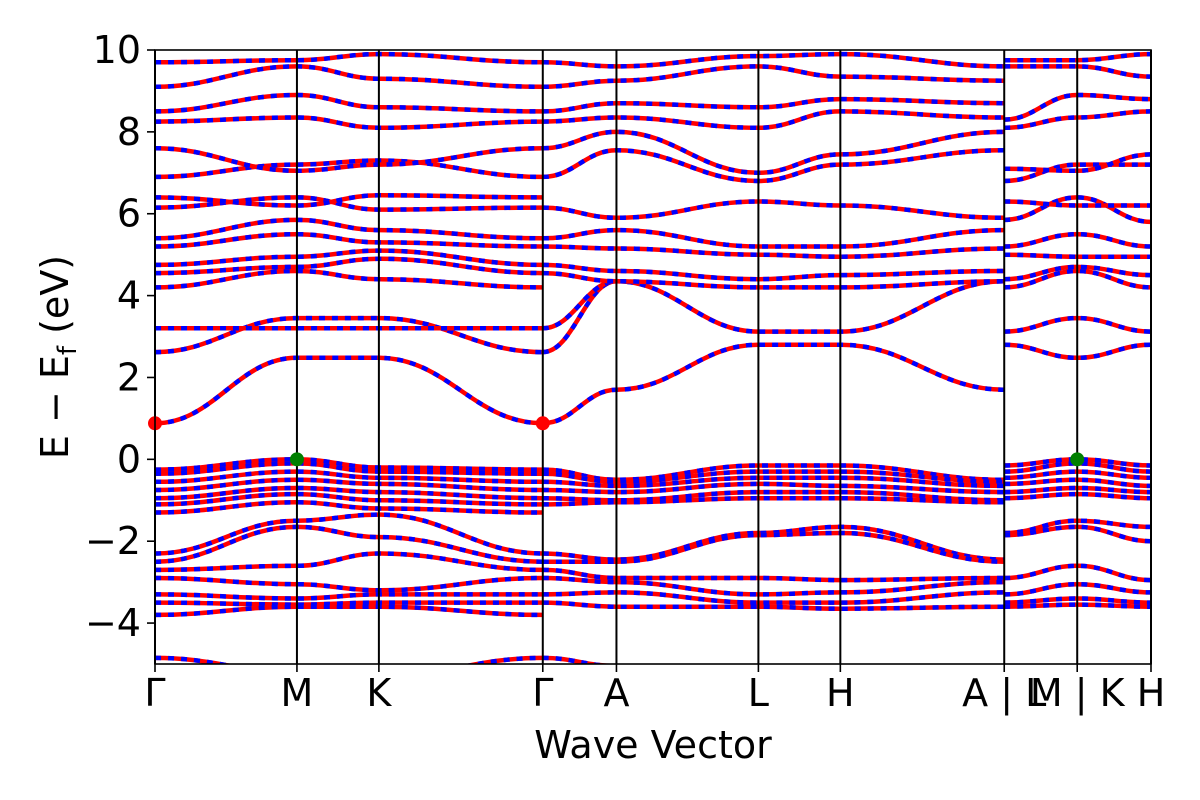 This screenshot has width=1200, height=800. I want to click on y-axis-title-unit: (eV), so click(55, 300).